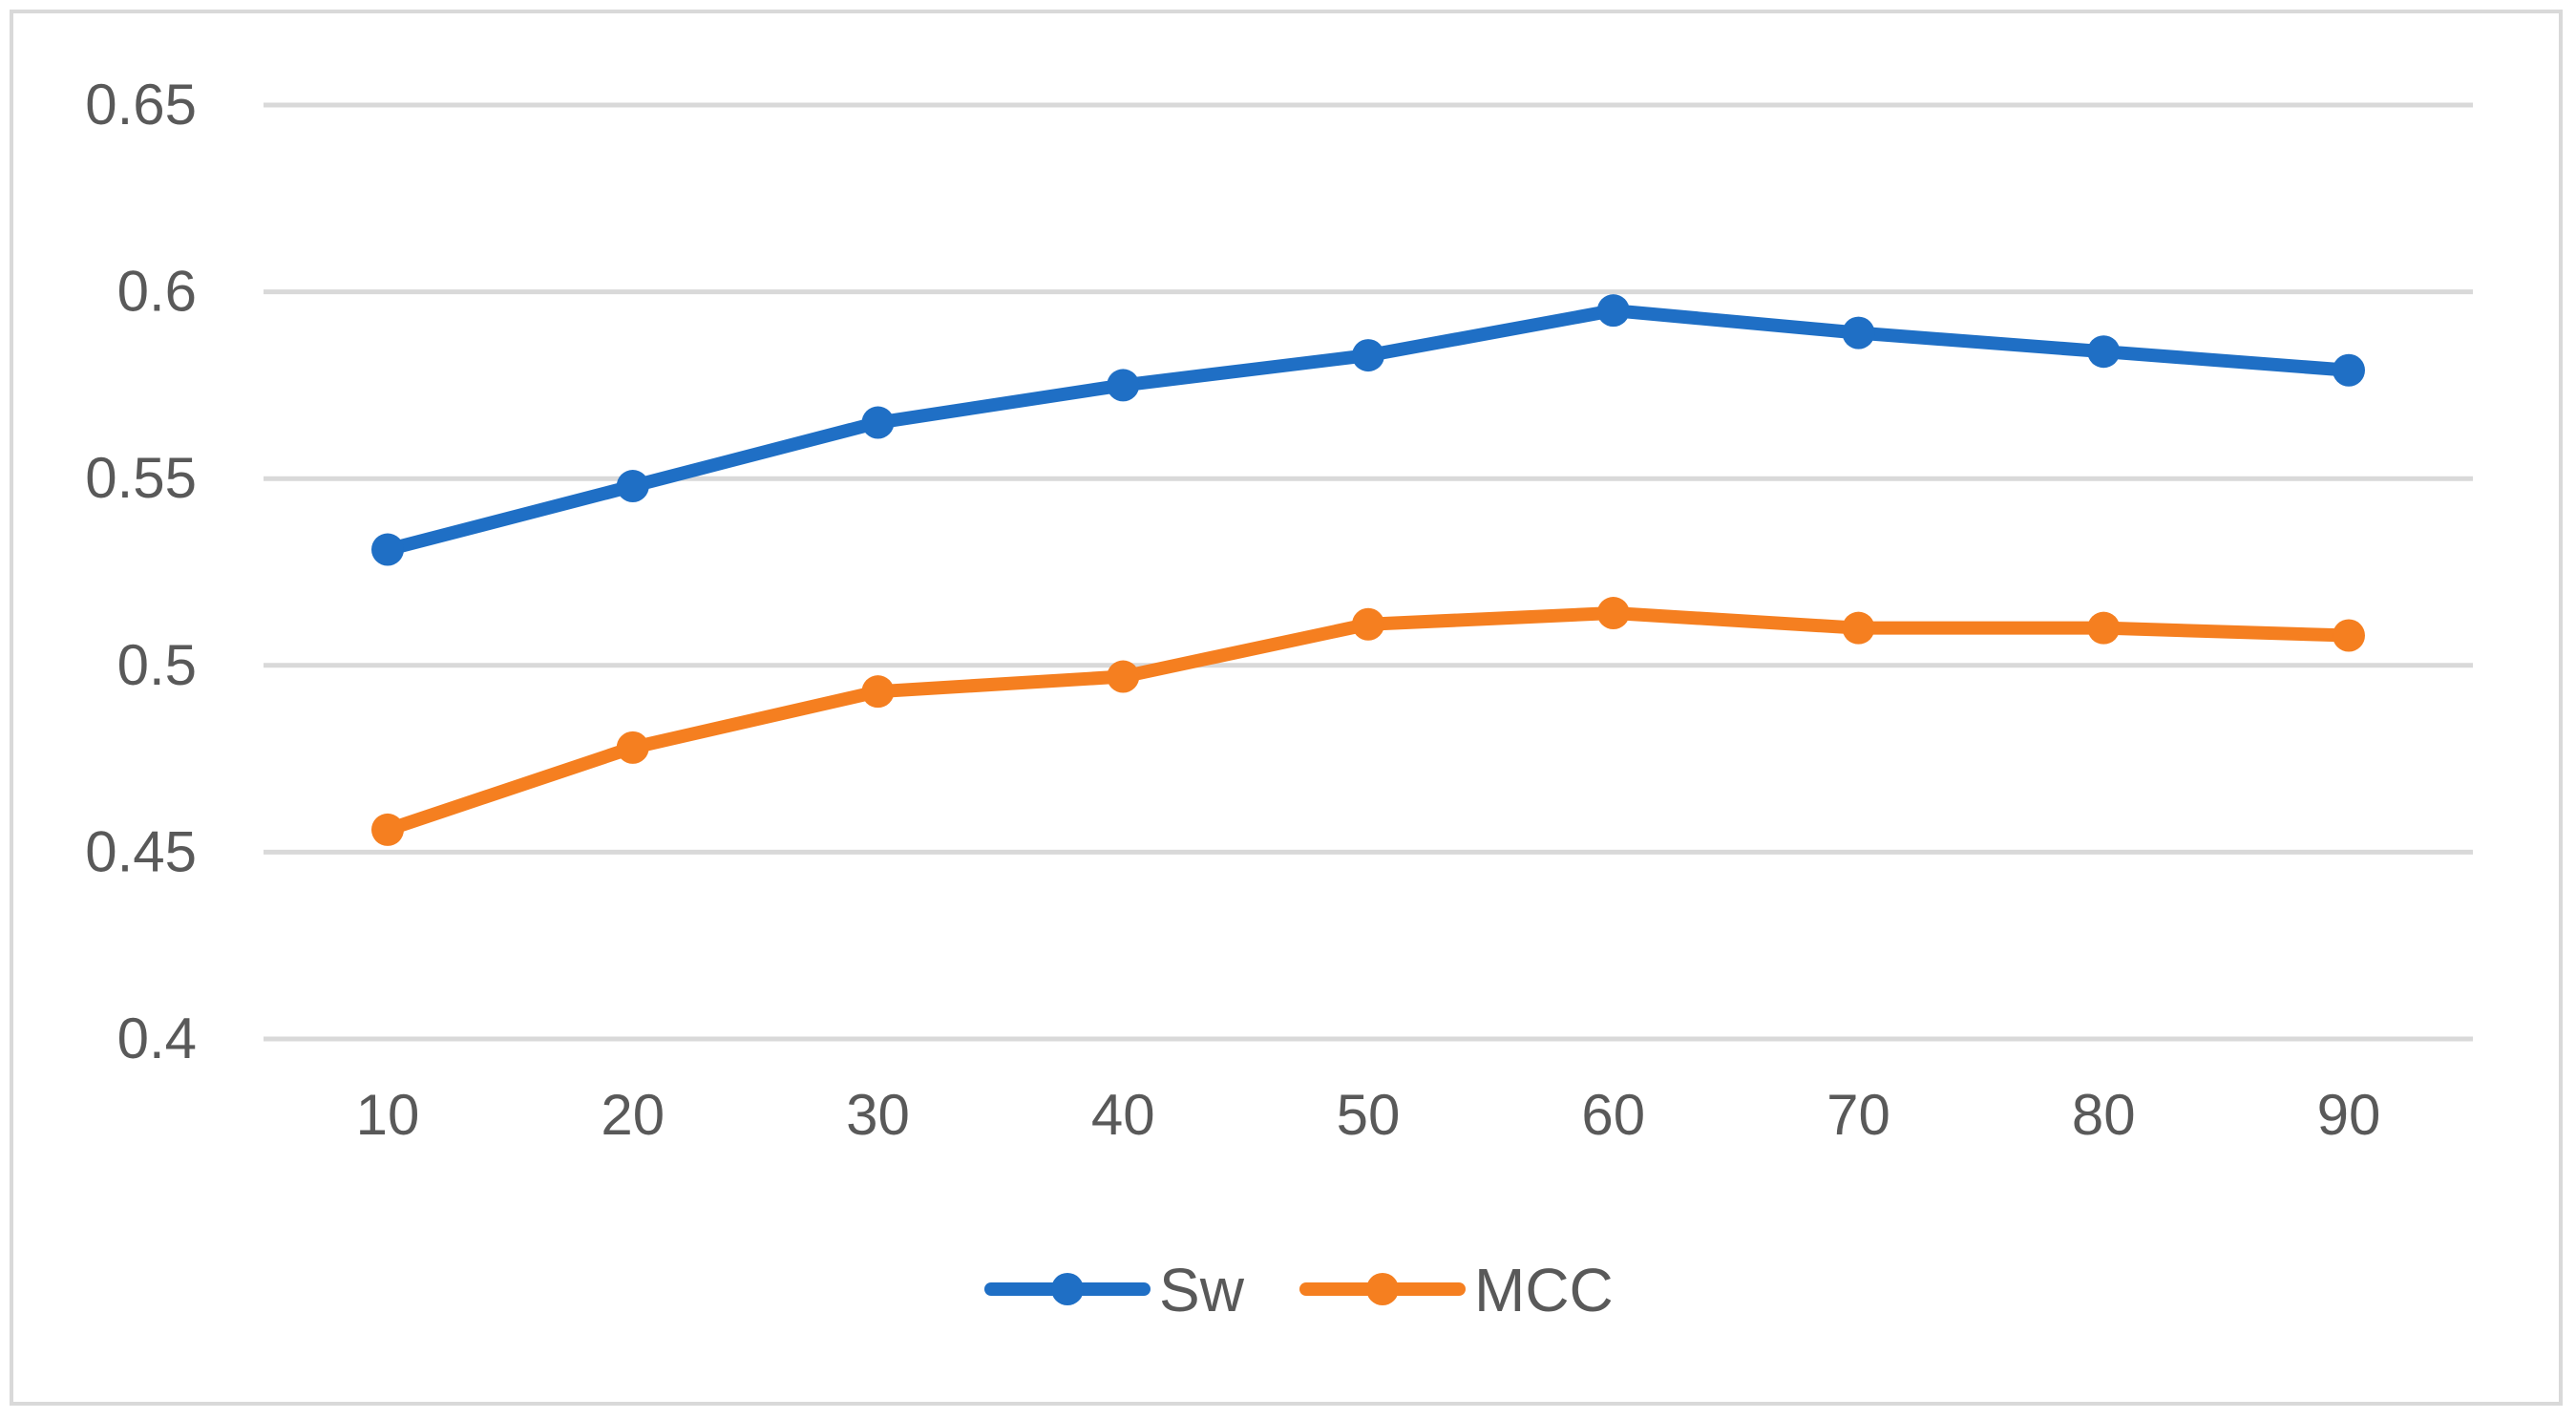  Describe the element at coordinates (2349, 1115) in the screenshot. I see `x-tick-label: 90` at that location.